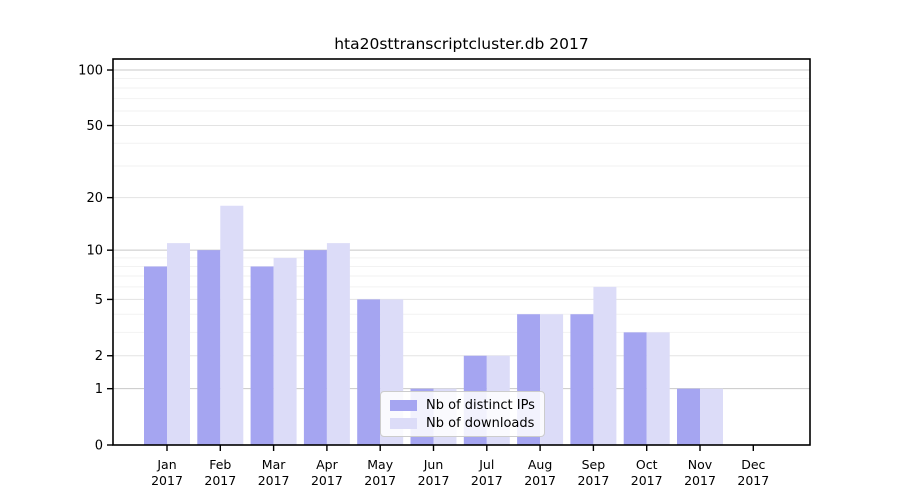  I want to click on legend-item-downloads: Nb of downloads, so click(463, 423).